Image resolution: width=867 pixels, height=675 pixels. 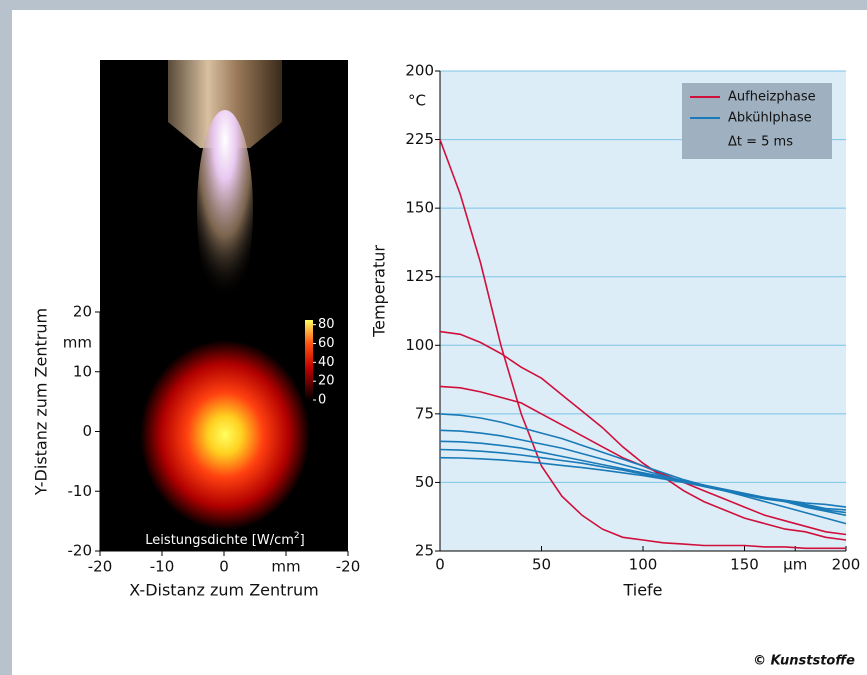 I want to click on plume, so click(x=225, y=210).